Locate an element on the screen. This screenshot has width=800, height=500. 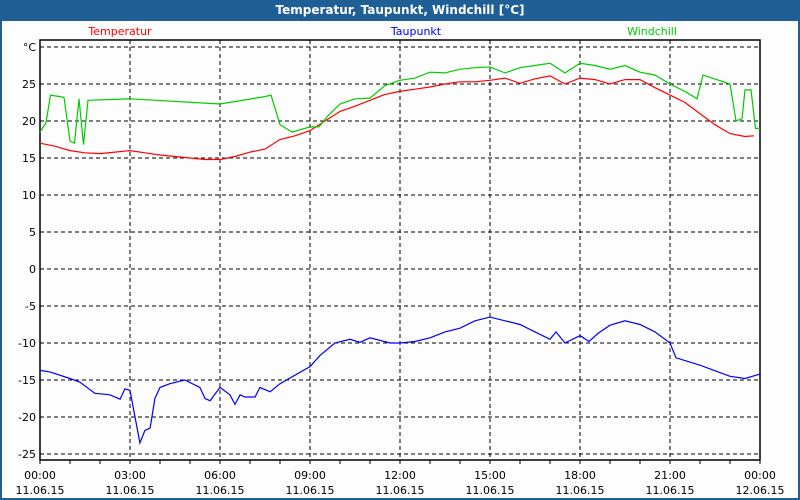
x-tick-time: 18:00 is located at coordinates (580, 475).